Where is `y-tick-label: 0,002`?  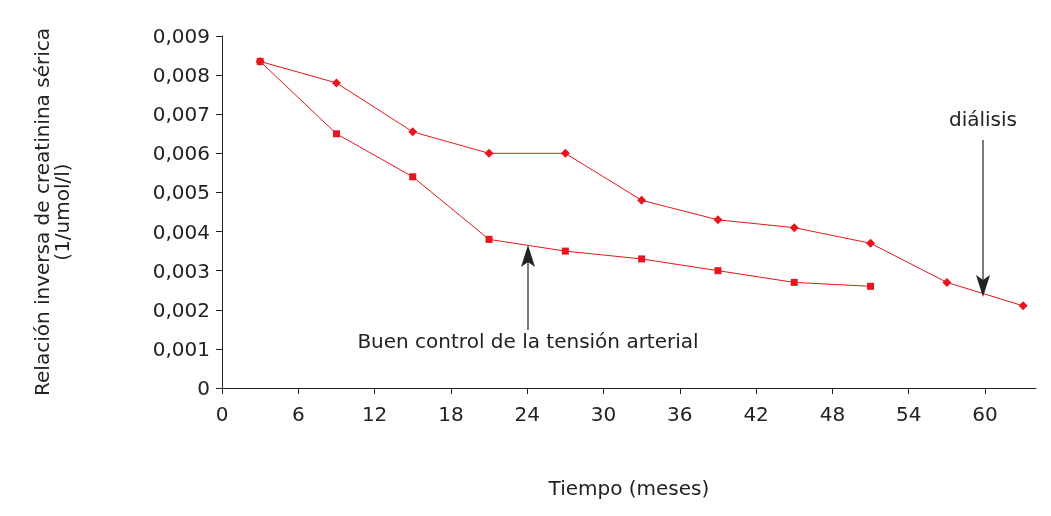 y-tick-label: 0,002 is located at coordinates (181, 309).